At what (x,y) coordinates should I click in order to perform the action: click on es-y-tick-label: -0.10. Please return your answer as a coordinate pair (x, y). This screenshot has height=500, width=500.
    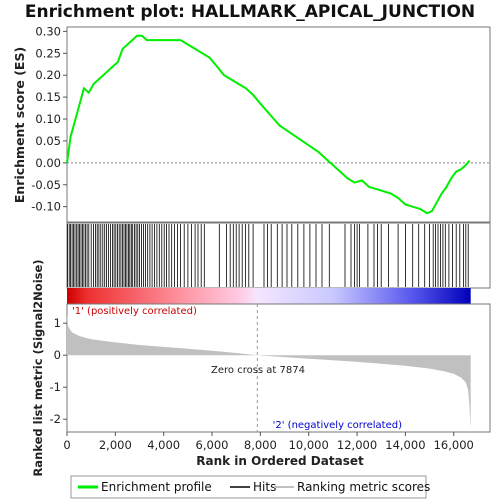
    Looking at the image, I should click on (46, 207).